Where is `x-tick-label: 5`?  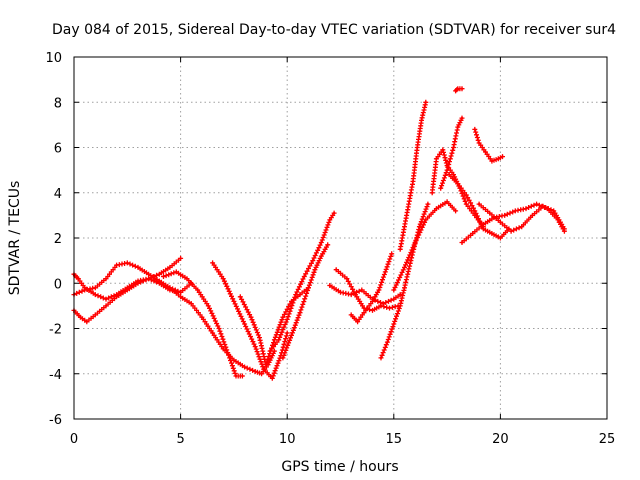 x-tick-label: 5 is located at coordinates (180, 439).